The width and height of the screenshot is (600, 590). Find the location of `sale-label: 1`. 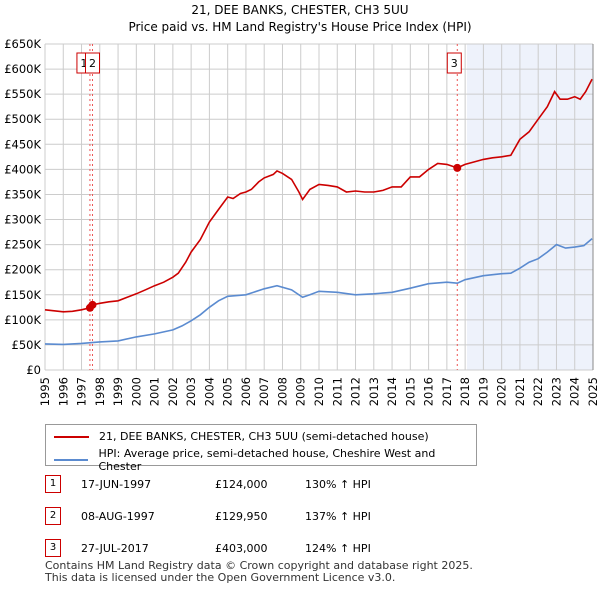

sale-label: 1 is located at coordinates (83, 63).